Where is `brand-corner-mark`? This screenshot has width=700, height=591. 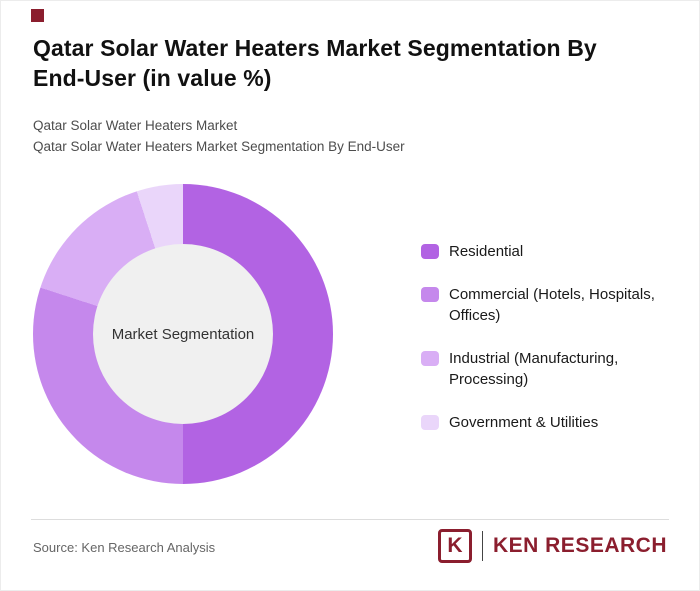 brand-corner-mark is located at coordinates (37, 15).